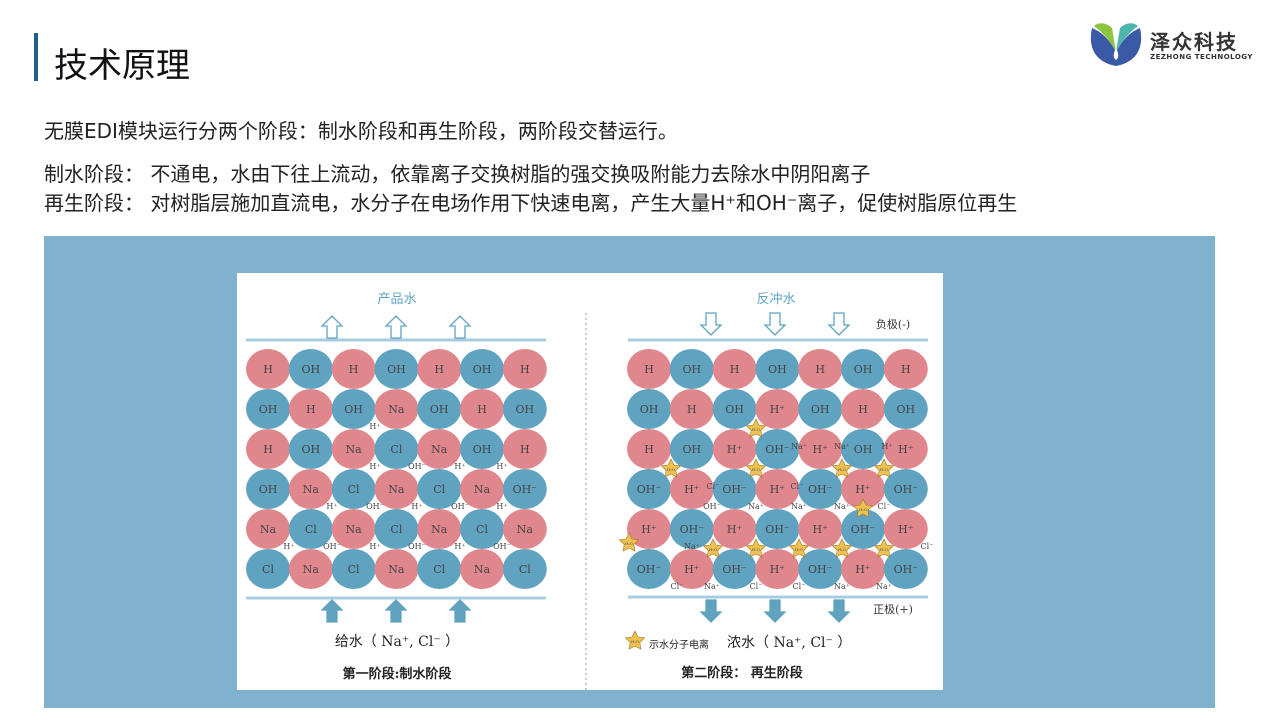 Image resolution: width=1280 pixels, height=720 pixels. What do you see at coordinates (397, 642) in the screenshot?
I see `feed-water-label: 给水（ Na⁺, Cl⁻ ）` at bounding box center [397, 642].